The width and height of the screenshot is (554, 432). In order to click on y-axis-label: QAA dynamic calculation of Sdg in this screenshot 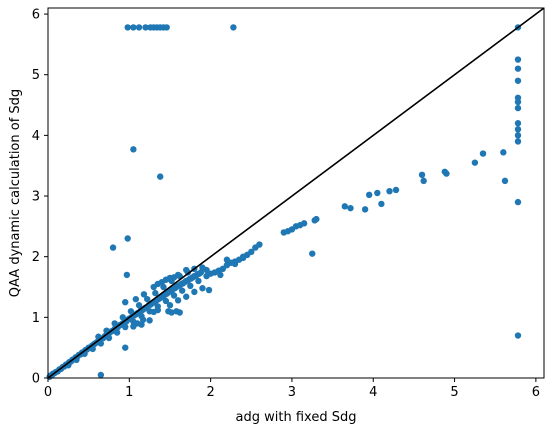, I will do `click(15, 193)`.